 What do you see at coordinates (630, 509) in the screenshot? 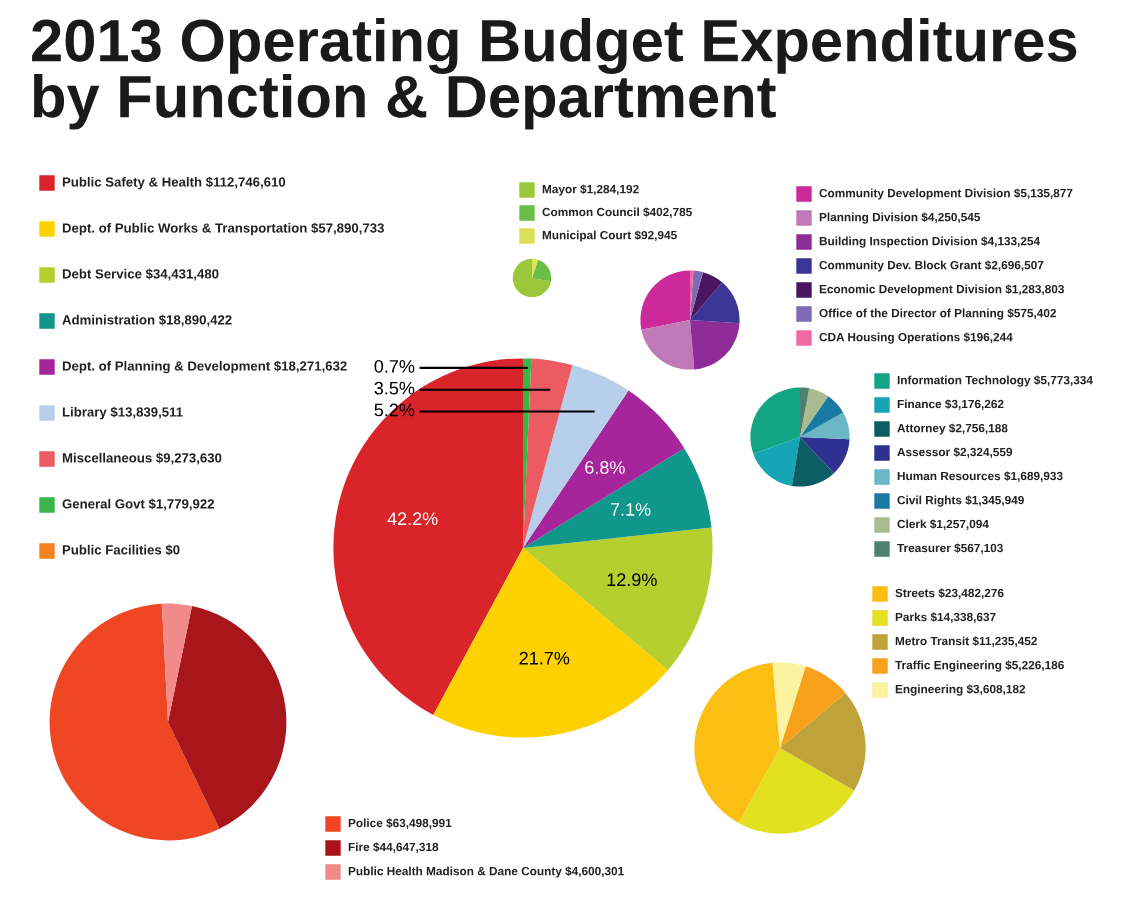
I see `data-label: 7.1%` at bounding box center [630, 509].